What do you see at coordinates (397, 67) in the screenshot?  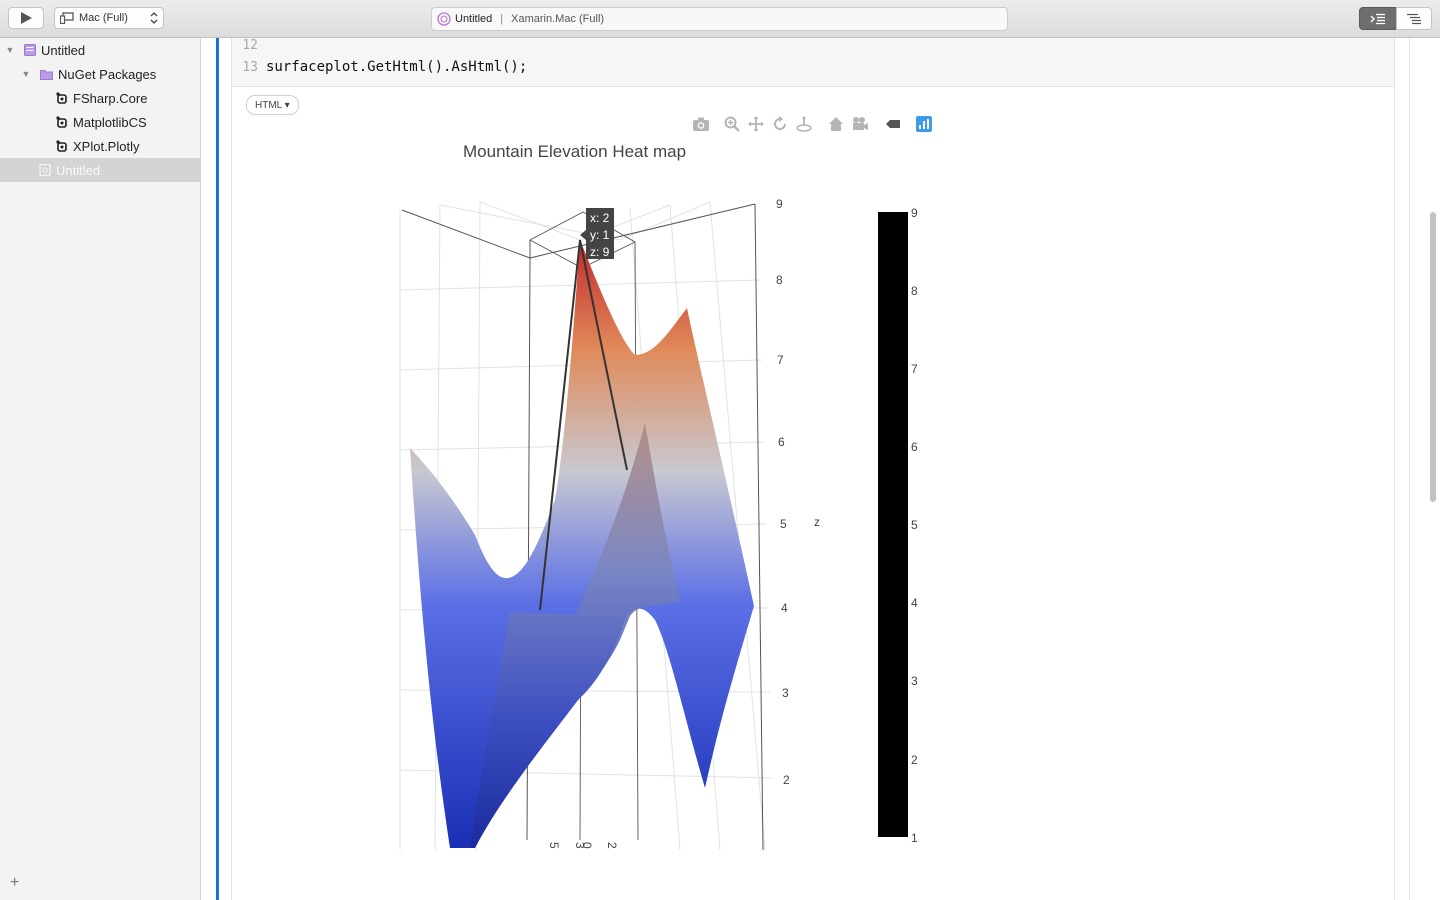 I see `code-line: surfaceplot.GetHtml().AsHtml();` at bounding box center [397, 67].